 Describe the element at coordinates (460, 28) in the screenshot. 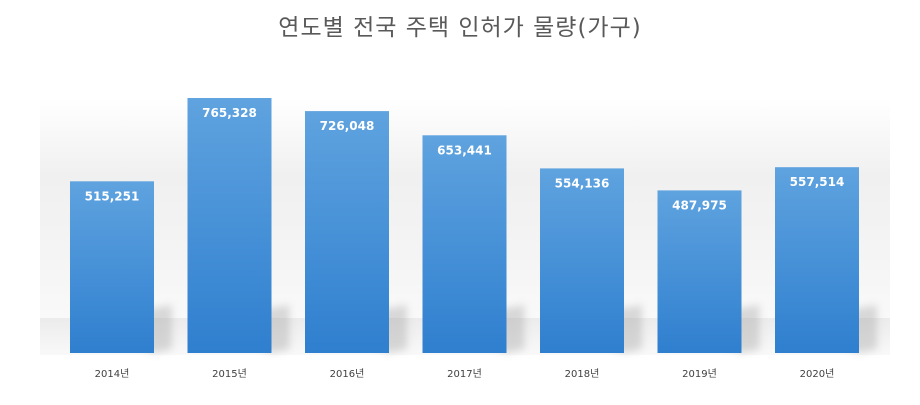

I see `chart-title: 연도별 전국 주택 인허가 물량(가구)` at that location.